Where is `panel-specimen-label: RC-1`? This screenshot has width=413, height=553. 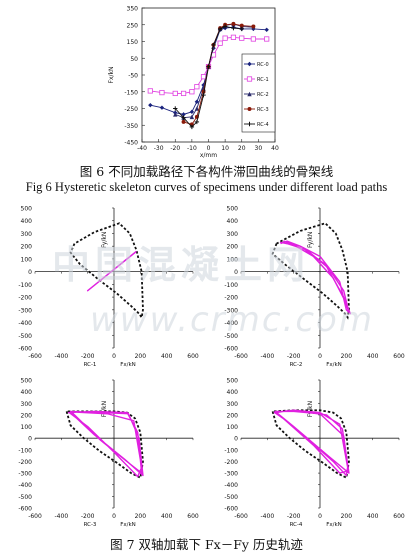 panel-specimen-label: RC-1 is located at coordinates (90, 365).